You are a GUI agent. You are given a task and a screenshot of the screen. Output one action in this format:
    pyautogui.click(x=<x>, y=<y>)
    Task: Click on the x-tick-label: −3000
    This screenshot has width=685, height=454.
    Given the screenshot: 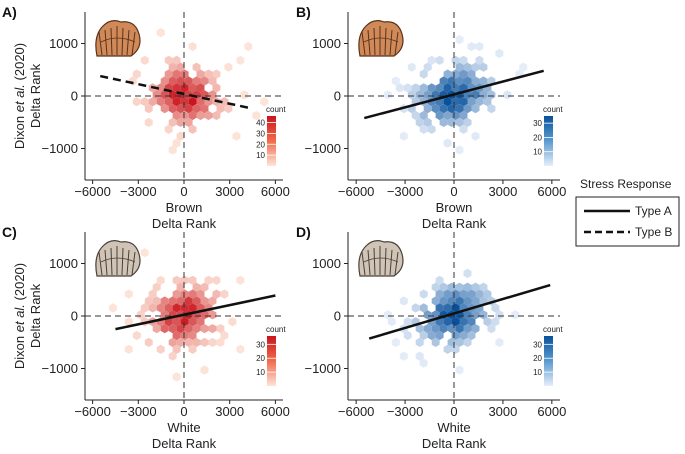 What is the action you would take?
    pyautogui.click(x=405, y=411)
    